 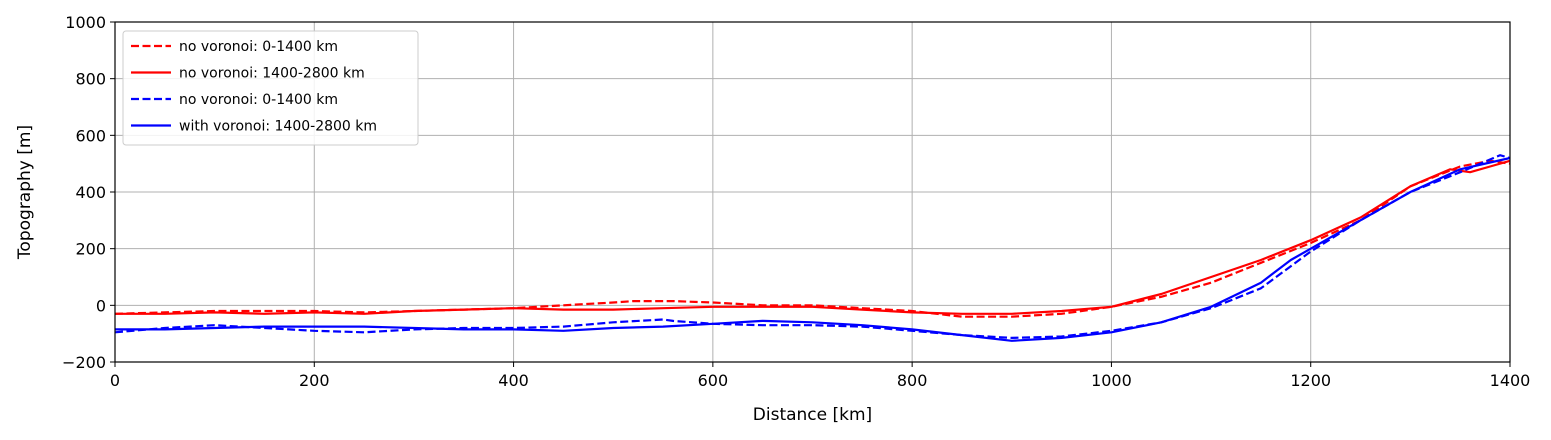 What do you see at coordinates (812, 415) in the screenshot?
I see `x-axis-label: Distance [km]` at bounding box center [812, 415].